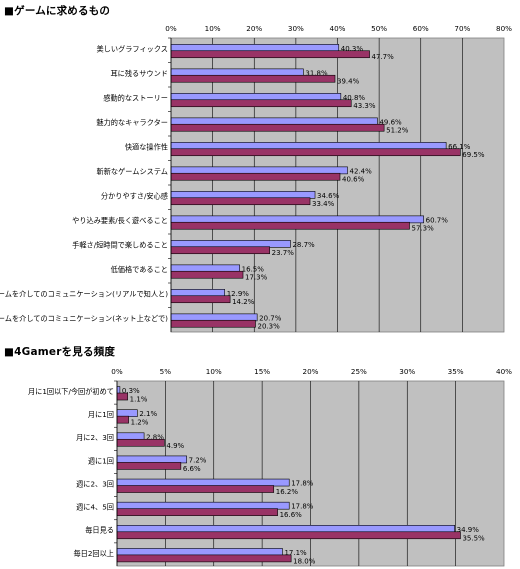  What do you see at coordinates (254, 28) in the screenshot?
I see `chart1-tick-label: 20%` at bounding box center [254, 28].